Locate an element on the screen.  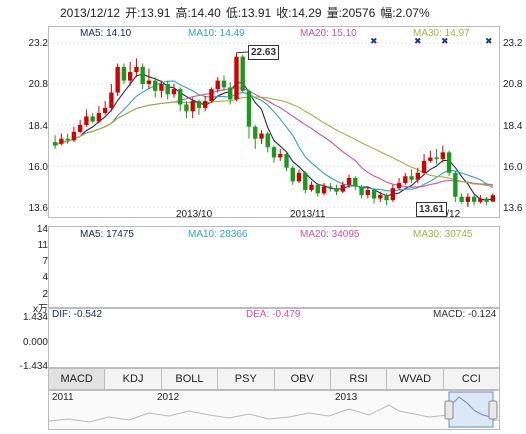
price-axis-label: 23.2 is located at coordinates (38, 43).